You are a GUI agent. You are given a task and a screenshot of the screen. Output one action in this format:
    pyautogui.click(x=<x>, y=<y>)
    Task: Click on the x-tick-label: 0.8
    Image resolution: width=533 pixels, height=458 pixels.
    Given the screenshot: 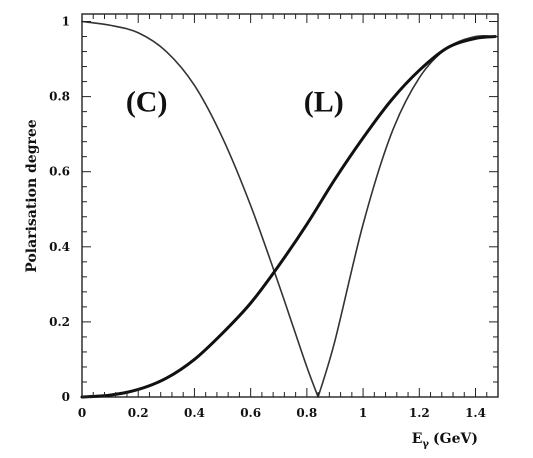 What is the action you would take?
    pyautogui.click(x=306, y=413)
    